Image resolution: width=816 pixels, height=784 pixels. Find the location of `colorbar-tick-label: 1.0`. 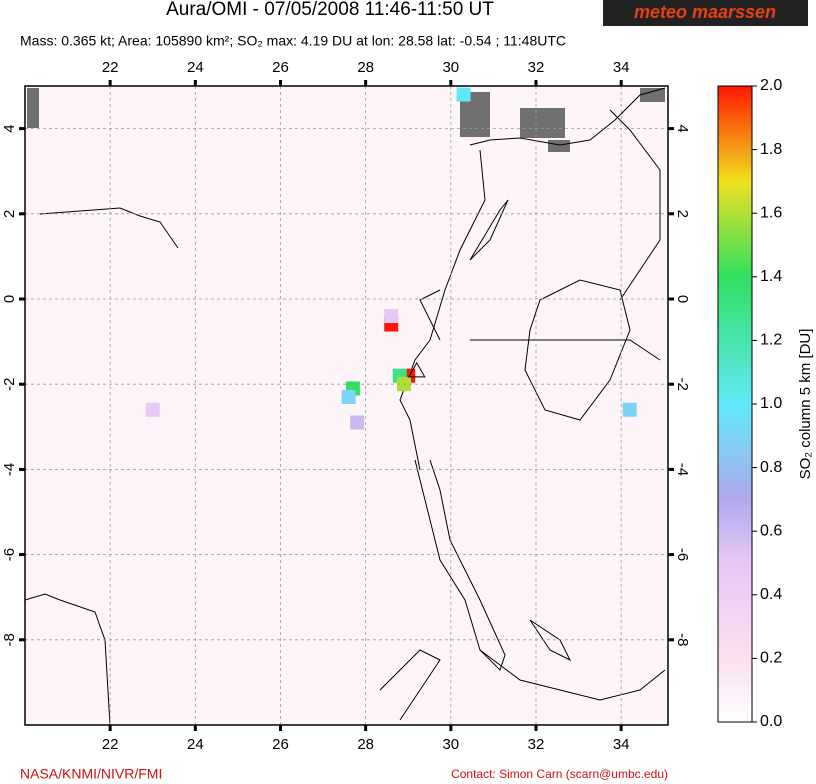

colorbar-tick-label: 1.0 is located at coordinates (771, 403).